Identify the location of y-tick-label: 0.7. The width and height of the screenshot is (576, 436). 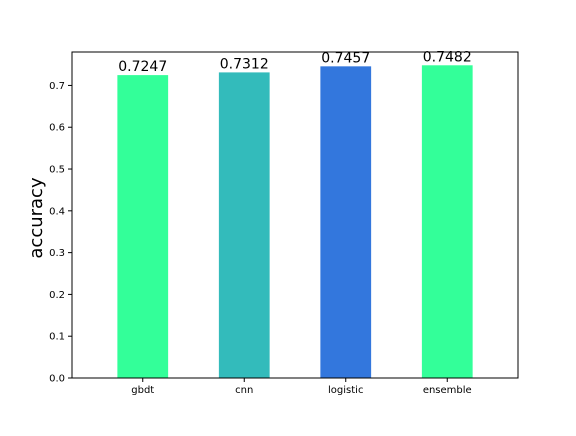
(57, 86).